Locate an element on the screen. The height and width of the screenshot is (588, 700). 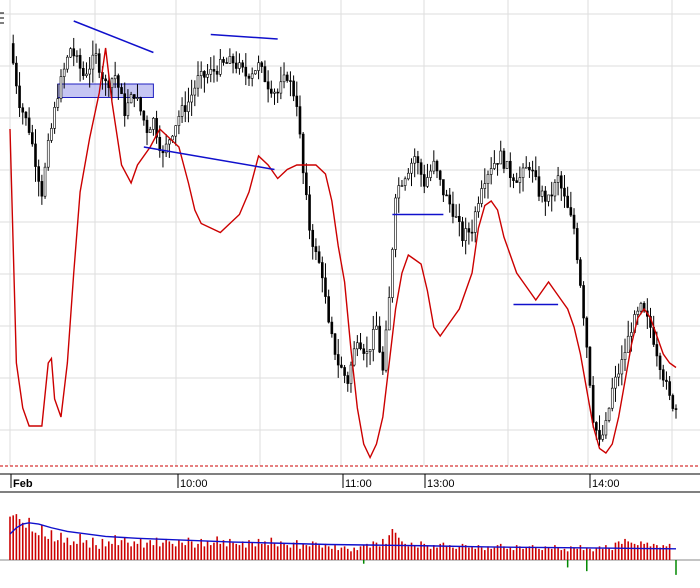
tick-label-feb: Feb is located at coordinates (23, 484).